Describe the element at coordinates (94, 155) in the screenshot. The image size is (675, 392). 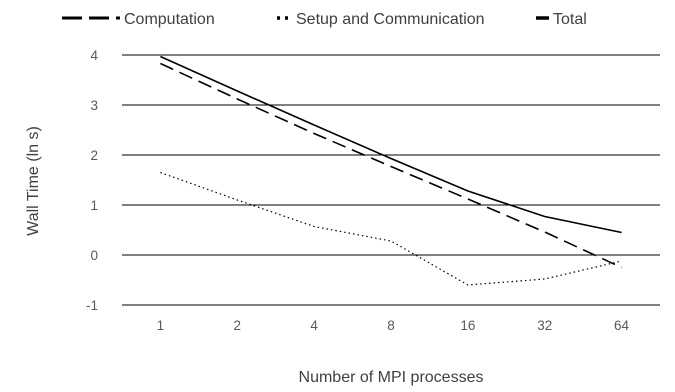
I see `y-tick-label: 2` at that location.